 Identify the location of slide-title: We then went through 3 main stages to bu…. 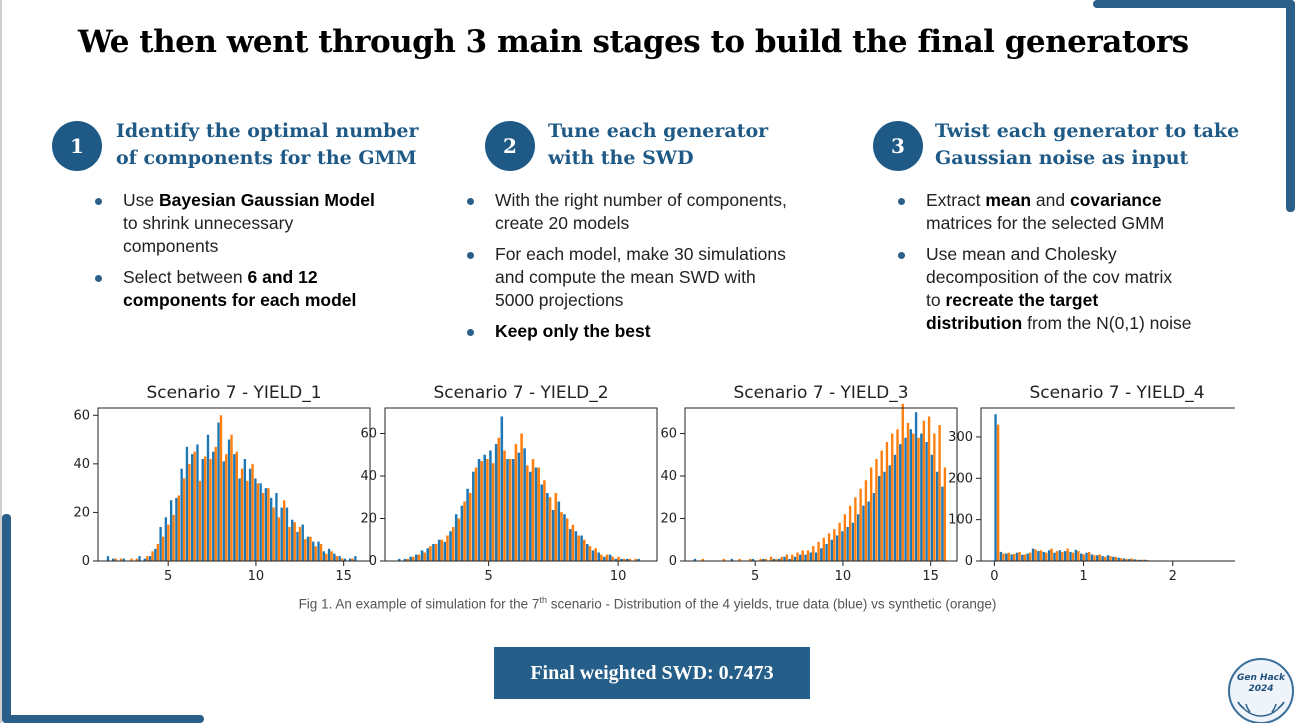
(633, 42).